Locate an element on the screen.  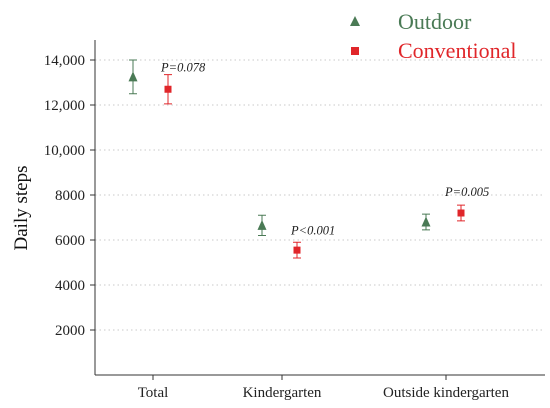
y-tick-label-1: 4000 is located at coordinates (70, 286).